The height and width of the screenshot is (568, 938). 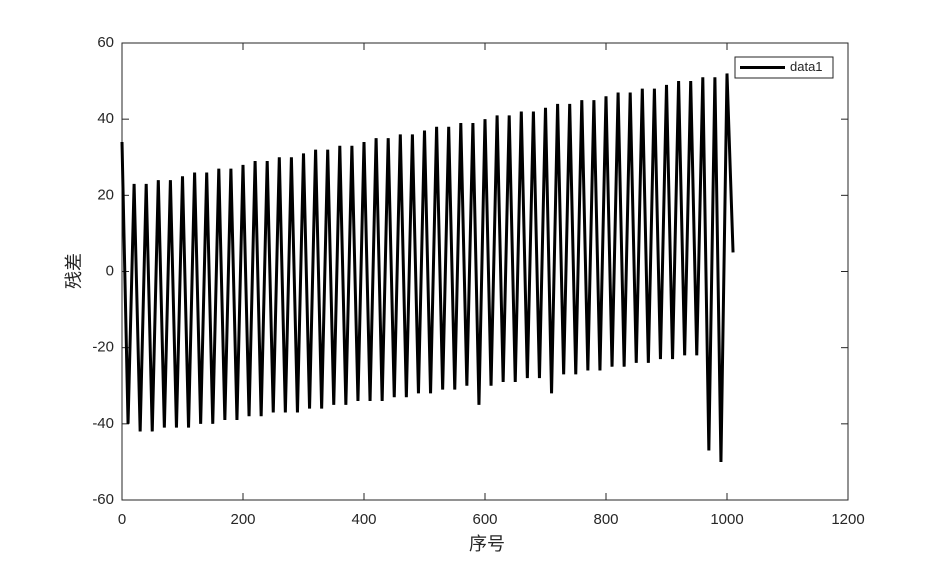 What do you see at coordinates (105, 118) in the screenshot?
I see `y-tick-label: 40` at bounding box center [105, 118].